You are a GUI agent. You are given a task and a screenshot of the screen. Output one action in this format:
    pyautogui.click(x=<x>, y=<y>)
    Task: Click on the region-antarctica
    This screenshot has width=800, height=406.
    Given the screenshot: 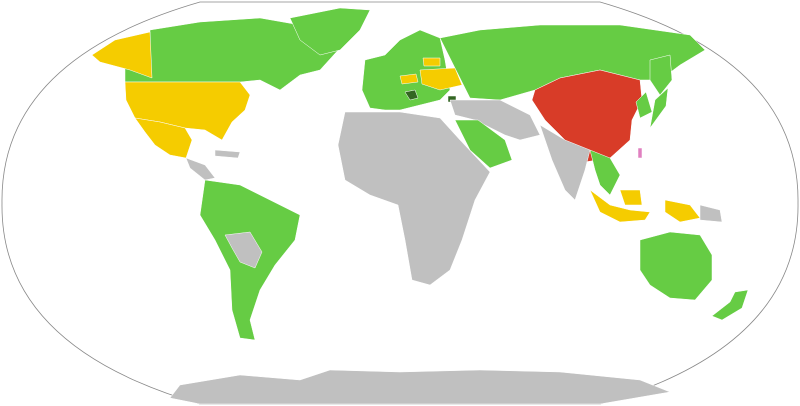 What is the action you would take?
    pyautogui.click(x=420, y=387)
    